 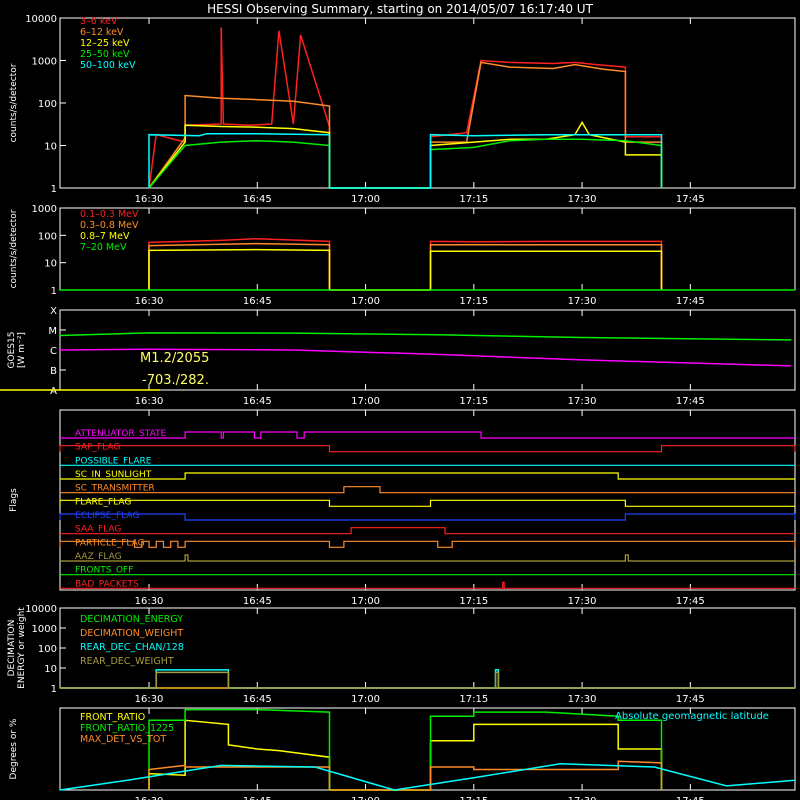 I want to click on flag-label: SAA_FLAG, so click(x=98, y=530).